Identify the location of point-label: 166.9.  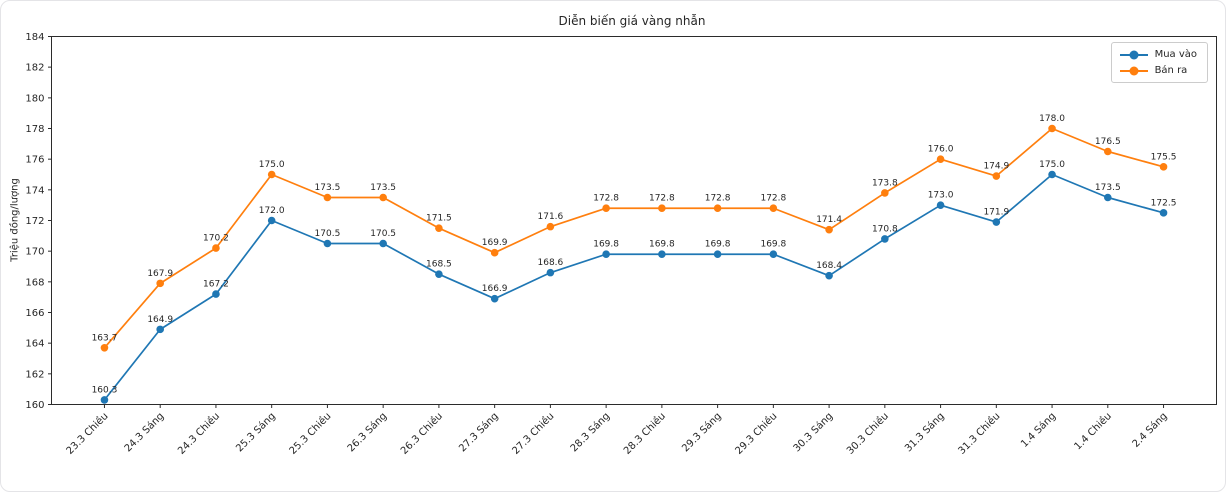
(495, 289).